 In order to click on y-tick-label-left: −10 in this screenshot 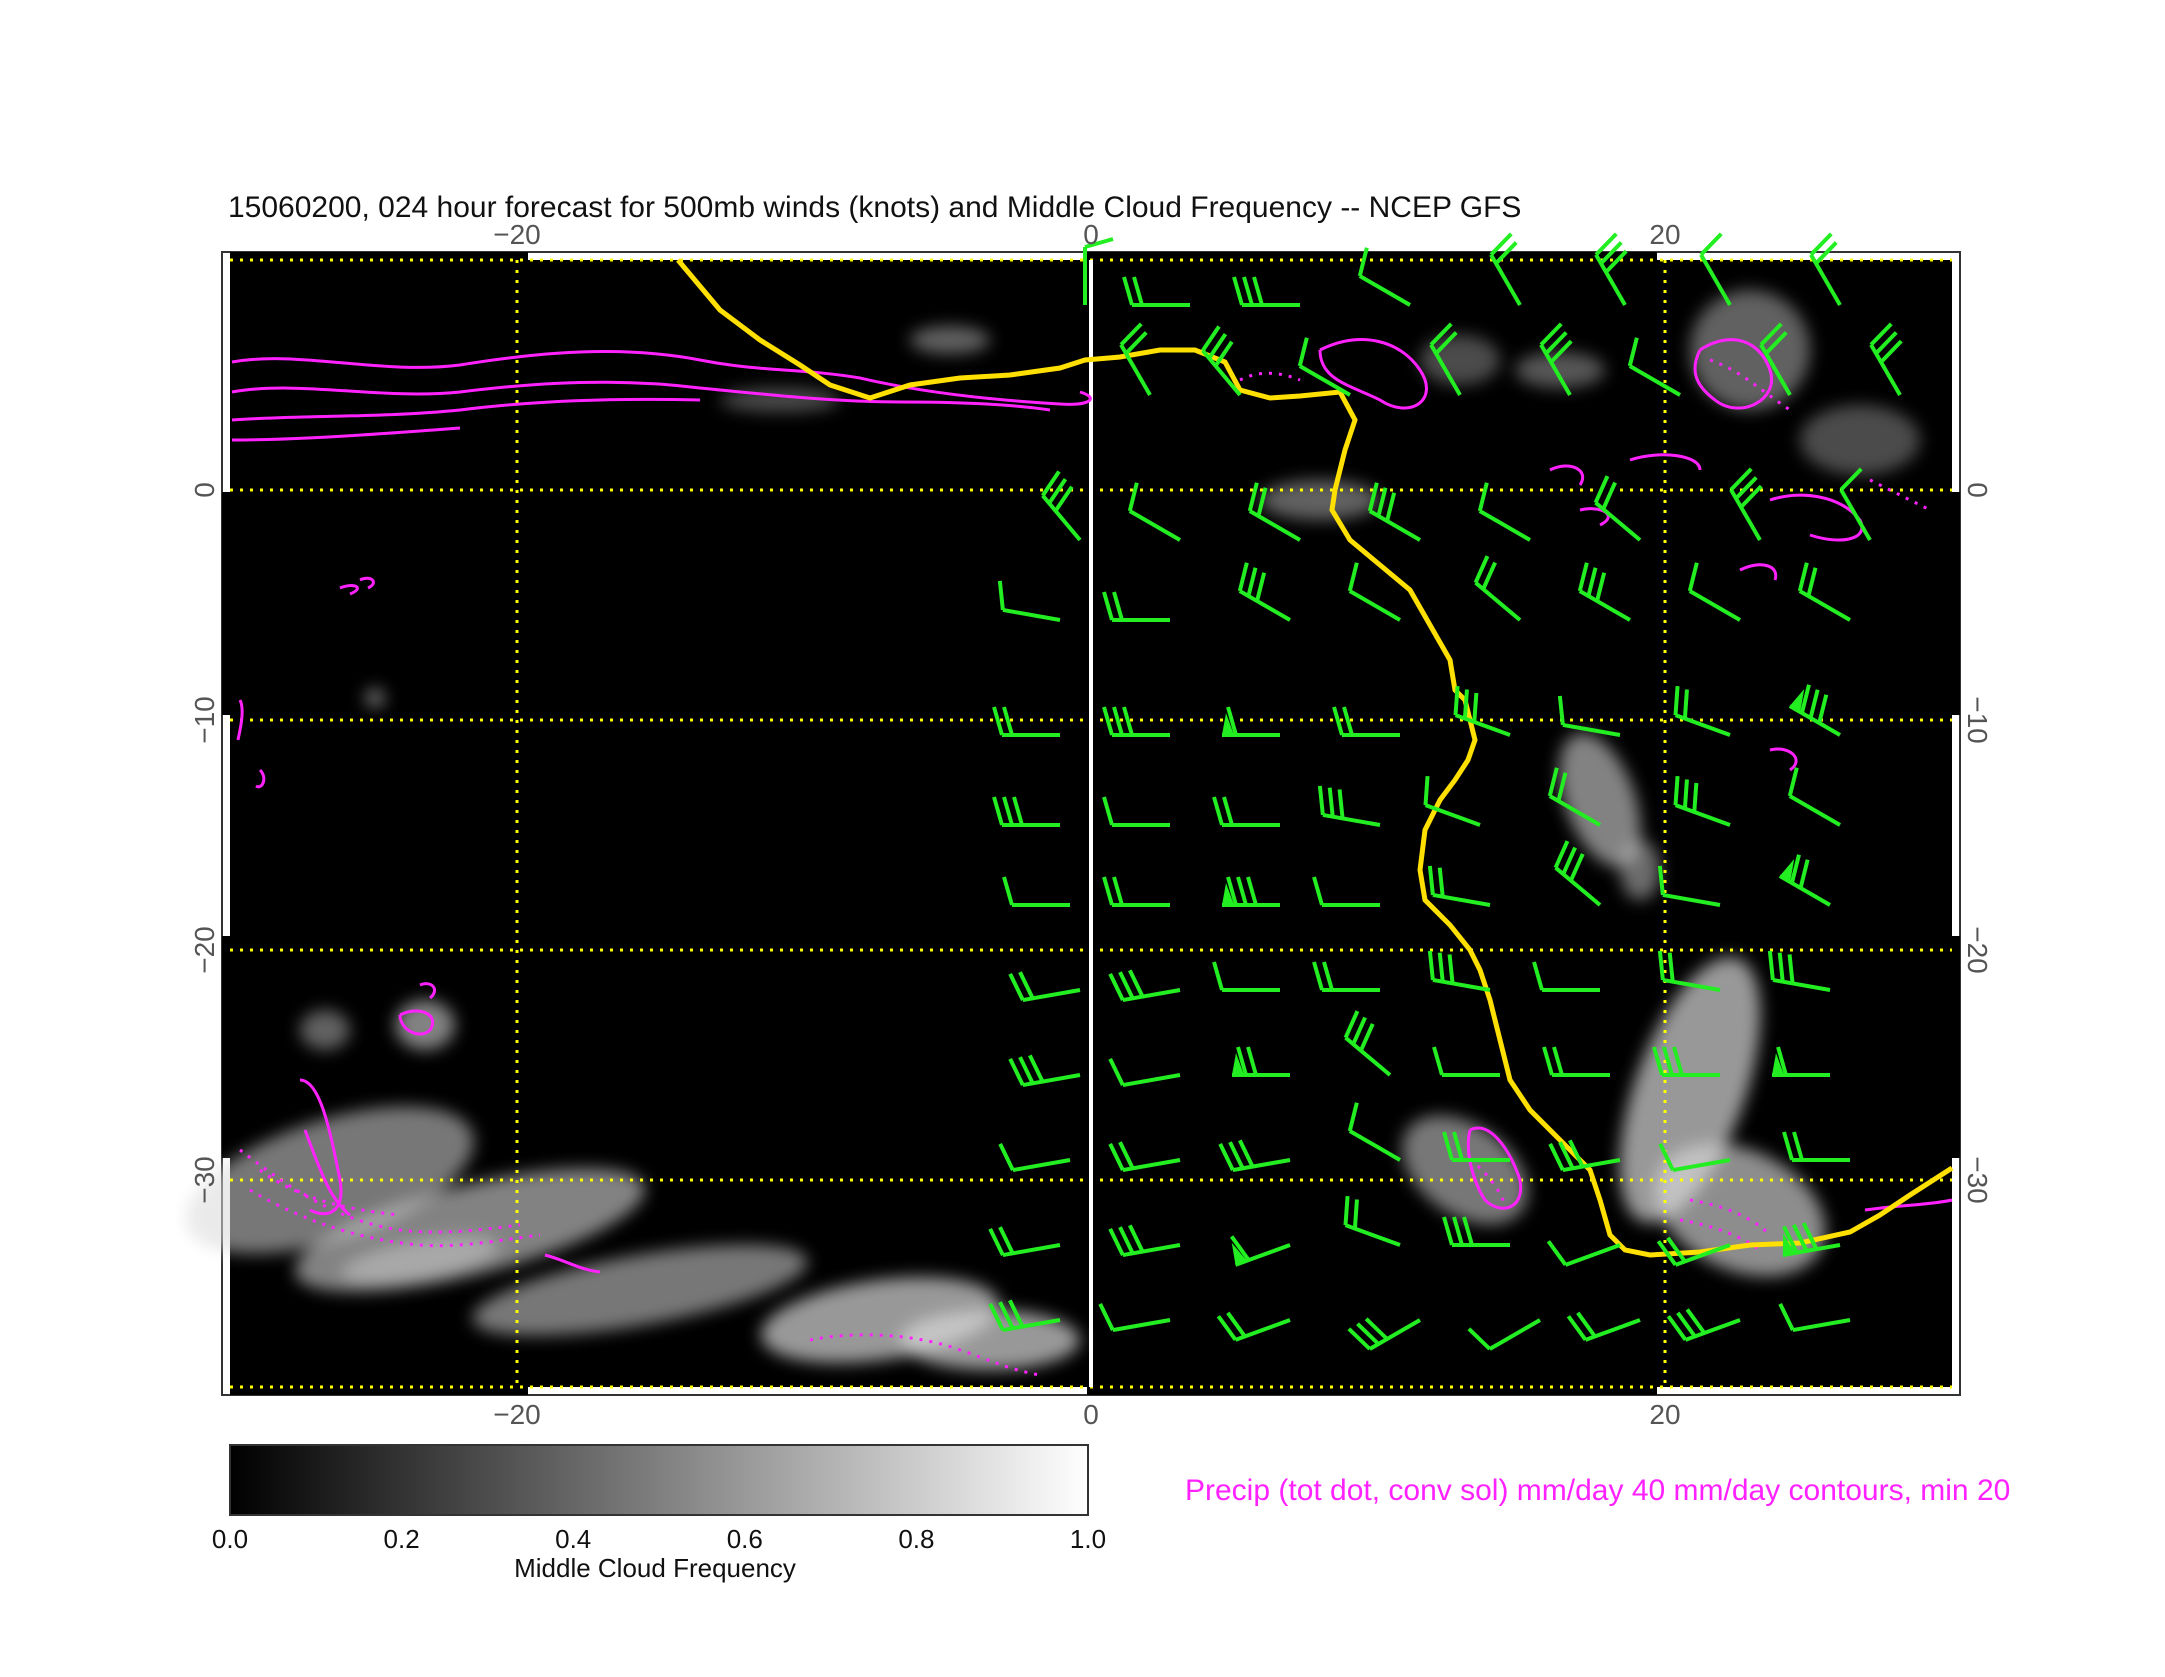, I will do `click(204, 720)`.